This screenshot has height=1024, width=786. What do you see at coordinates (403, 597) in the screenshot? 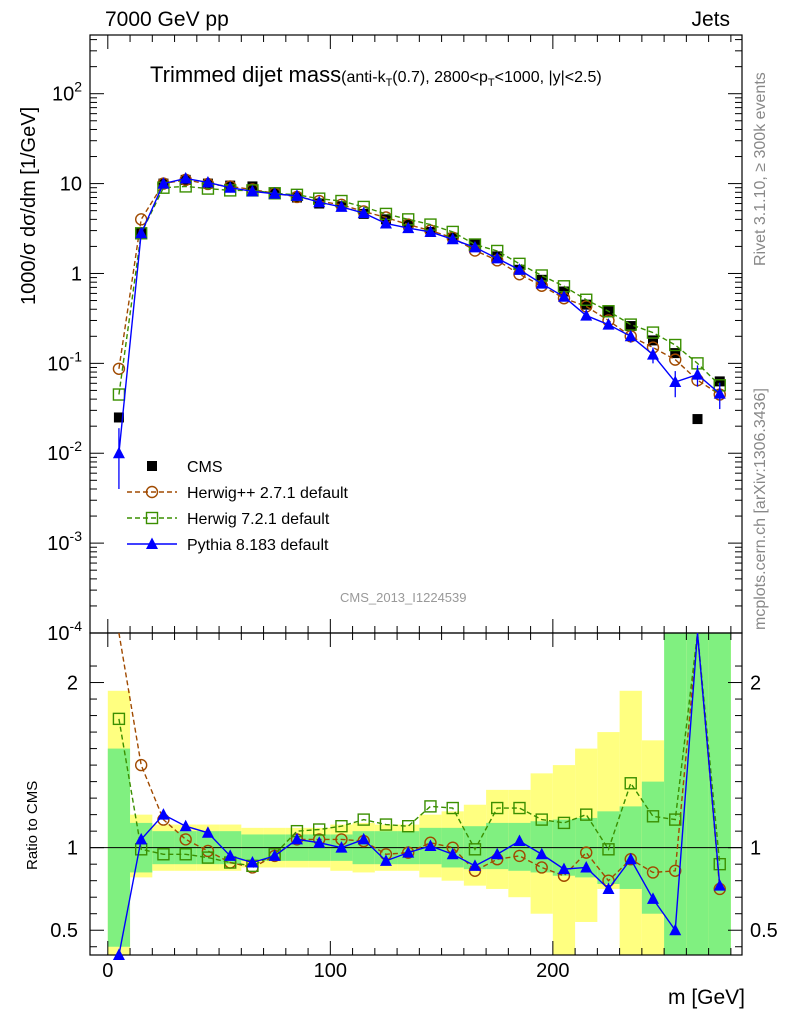
I see `analysis-id-label: CMS_2013_I1224539` at bounding box center [403, 597].